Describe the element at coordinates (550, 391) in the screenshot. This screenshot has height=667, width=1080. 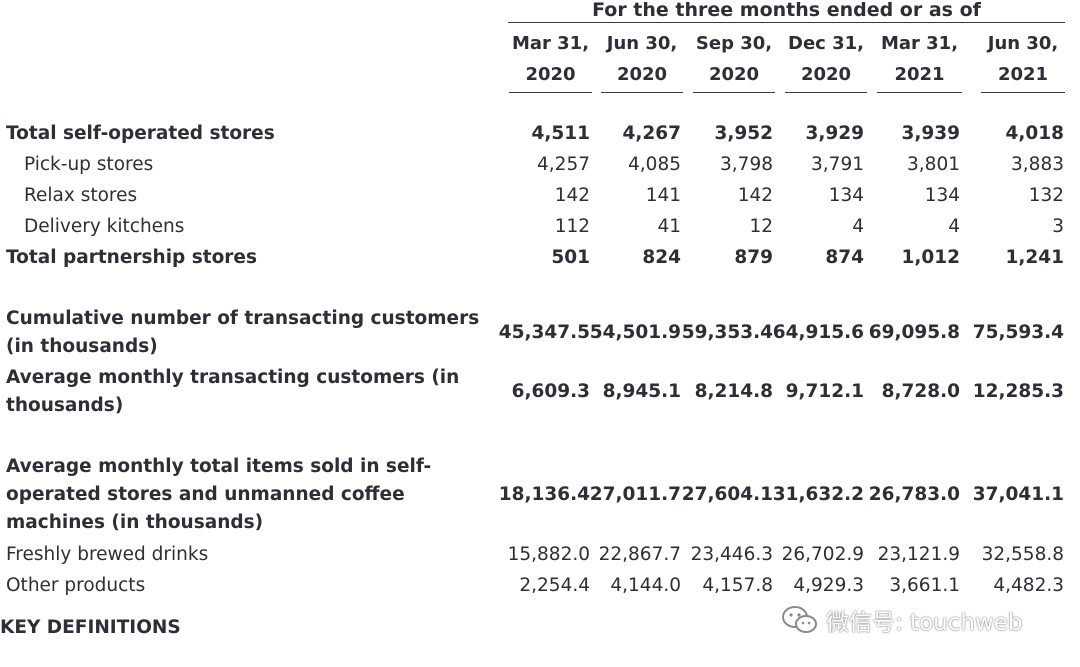
I see `table-cell: 6,609.3` at that location.